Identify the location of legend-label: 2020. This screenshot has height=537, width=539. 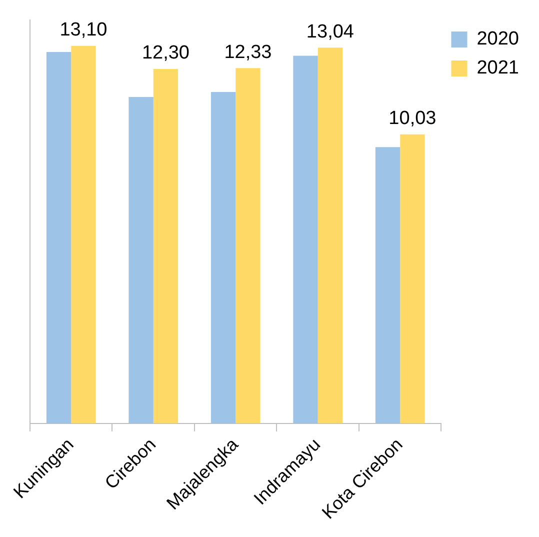
(498, 39).